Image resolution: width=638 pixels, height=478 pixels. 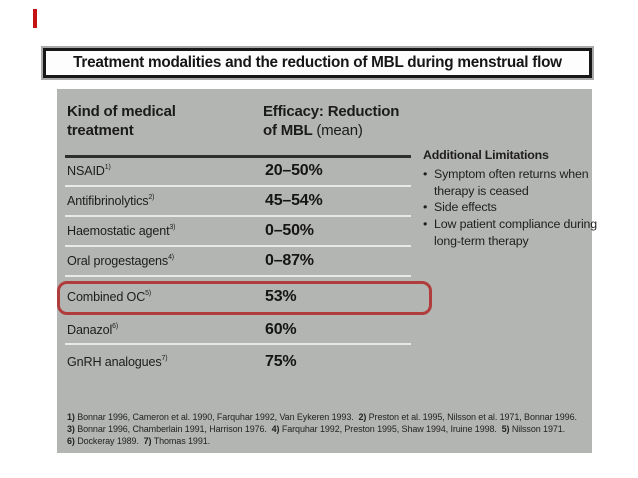 I want to click on efficacy-value: 20–50%, so click(x=294, y=170).